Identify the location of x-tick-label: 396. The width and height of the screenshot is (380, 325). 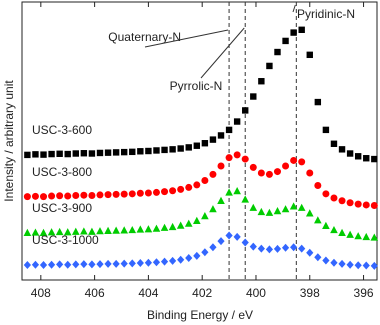
(364, 293).